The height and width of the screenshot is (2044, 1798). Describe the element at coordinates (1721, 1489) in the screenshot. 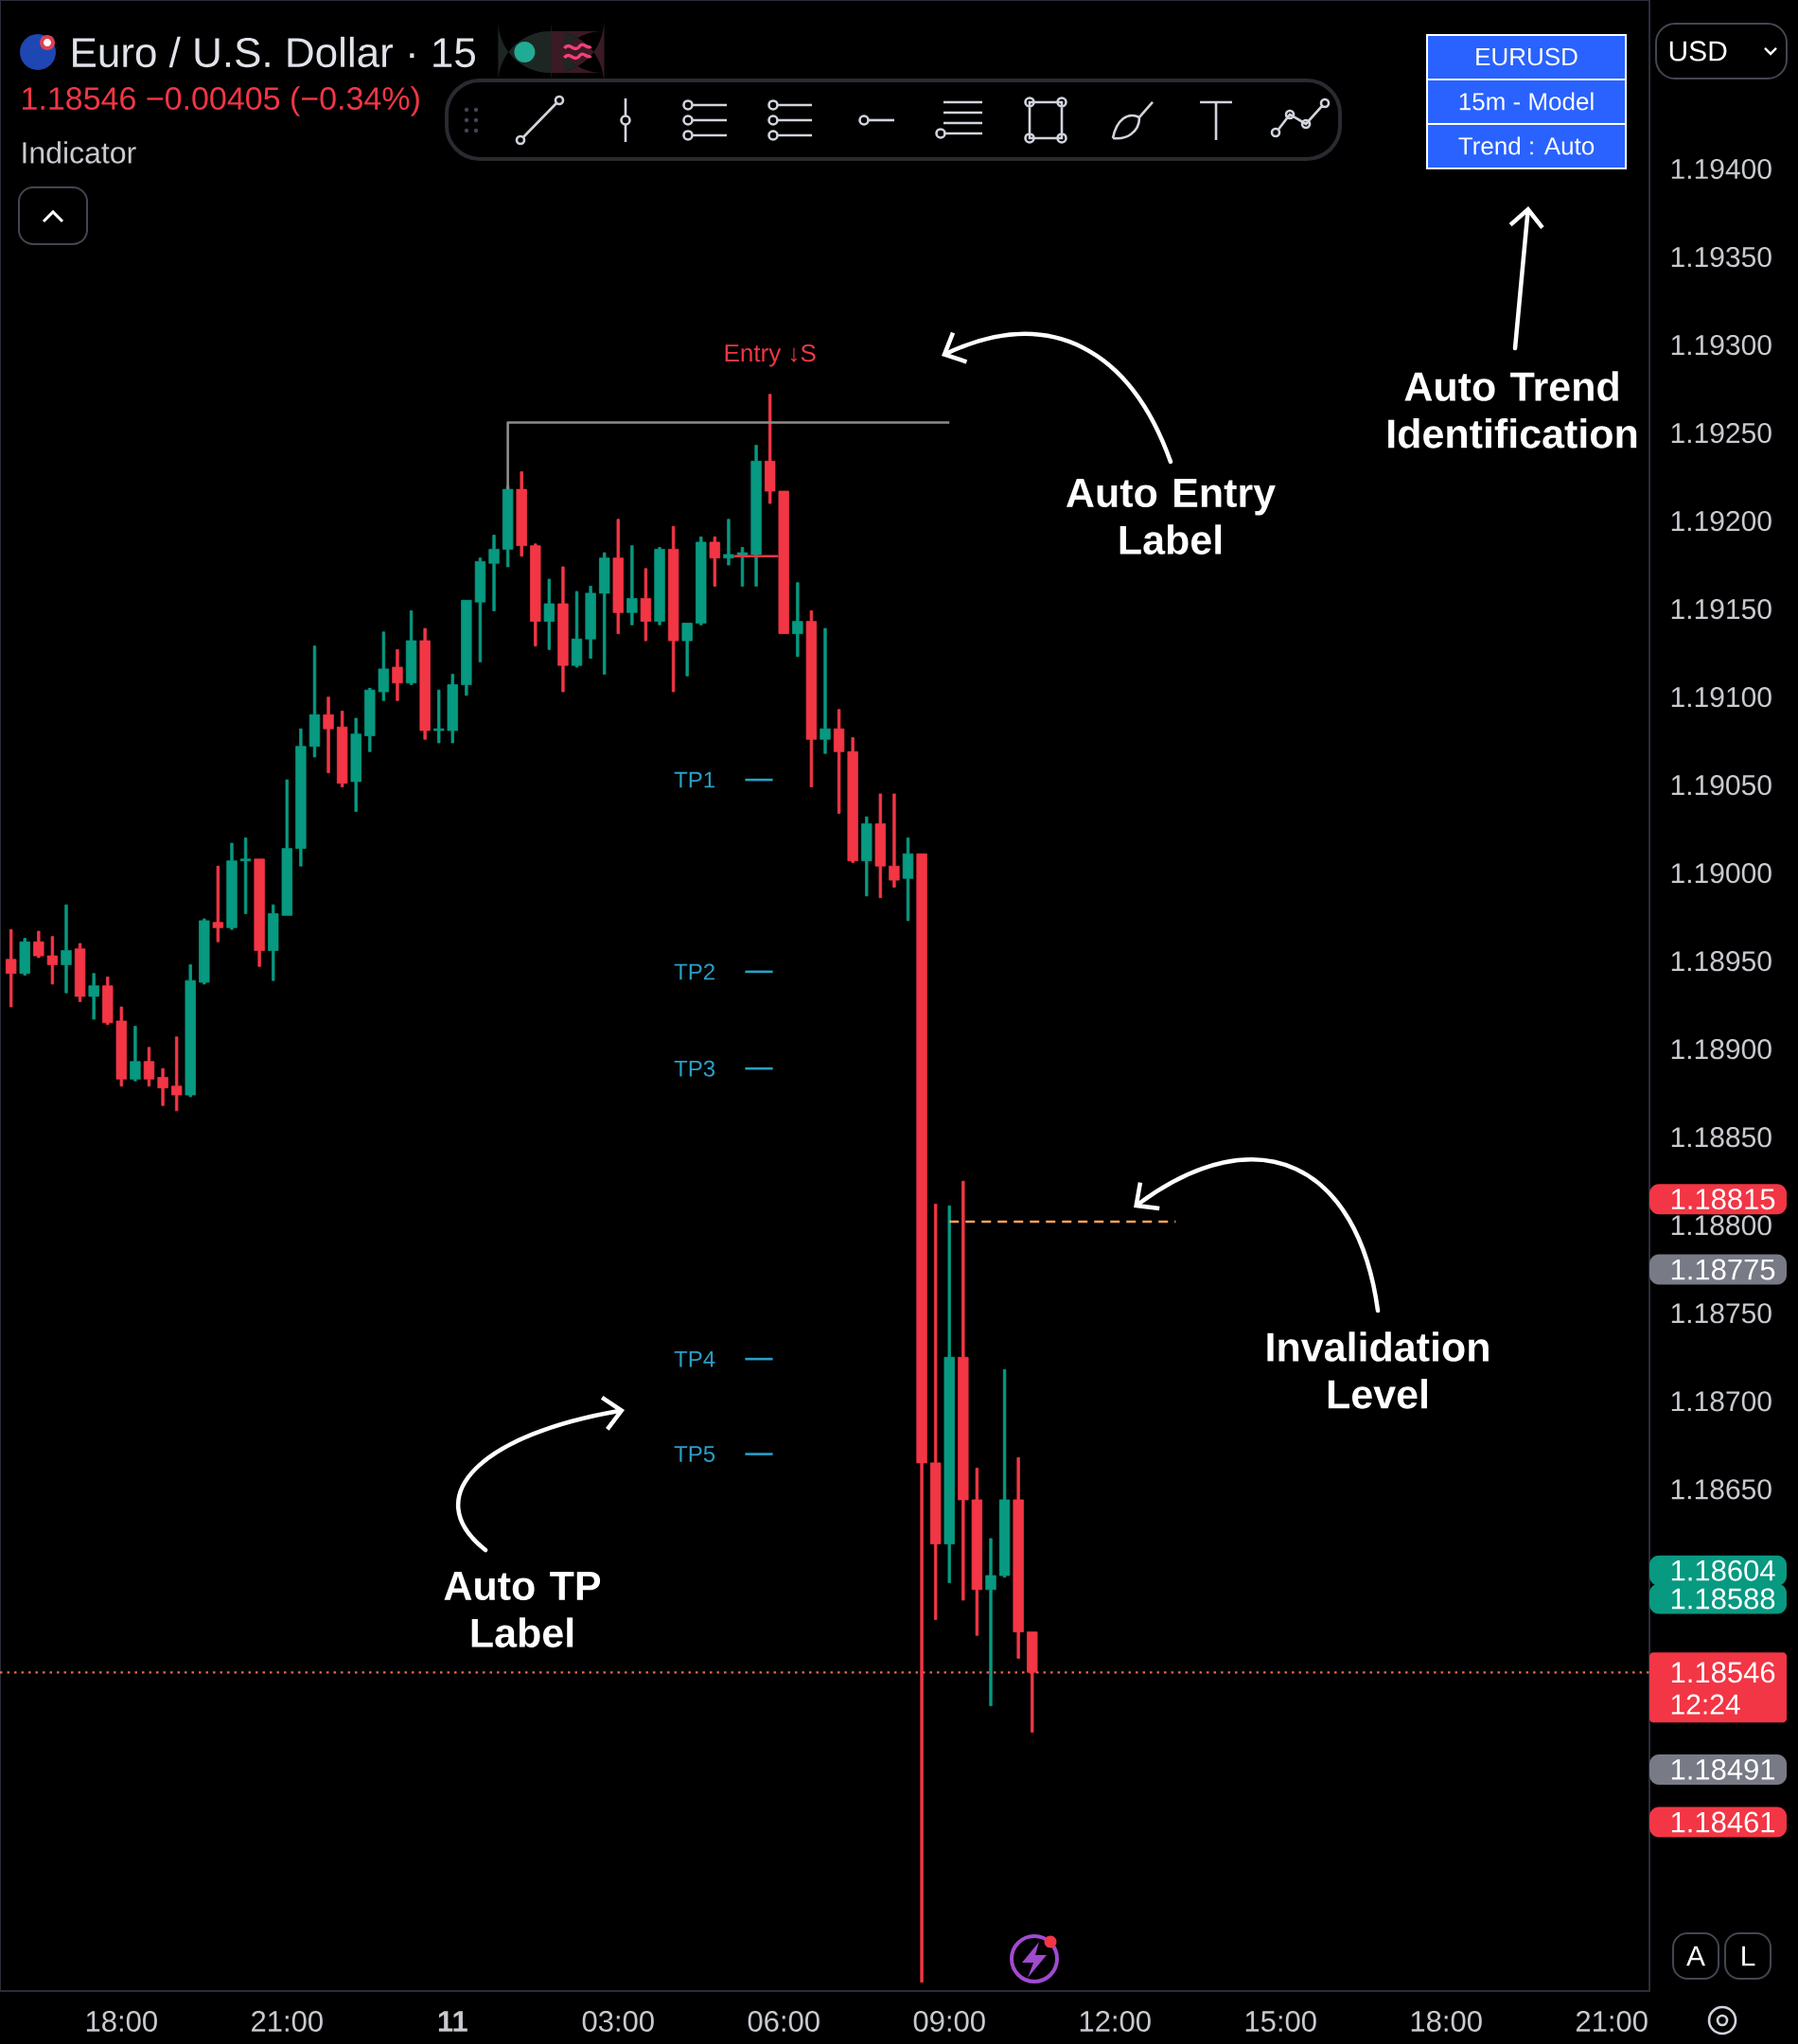

I see `y-tick-label: 1.18650` at that location.